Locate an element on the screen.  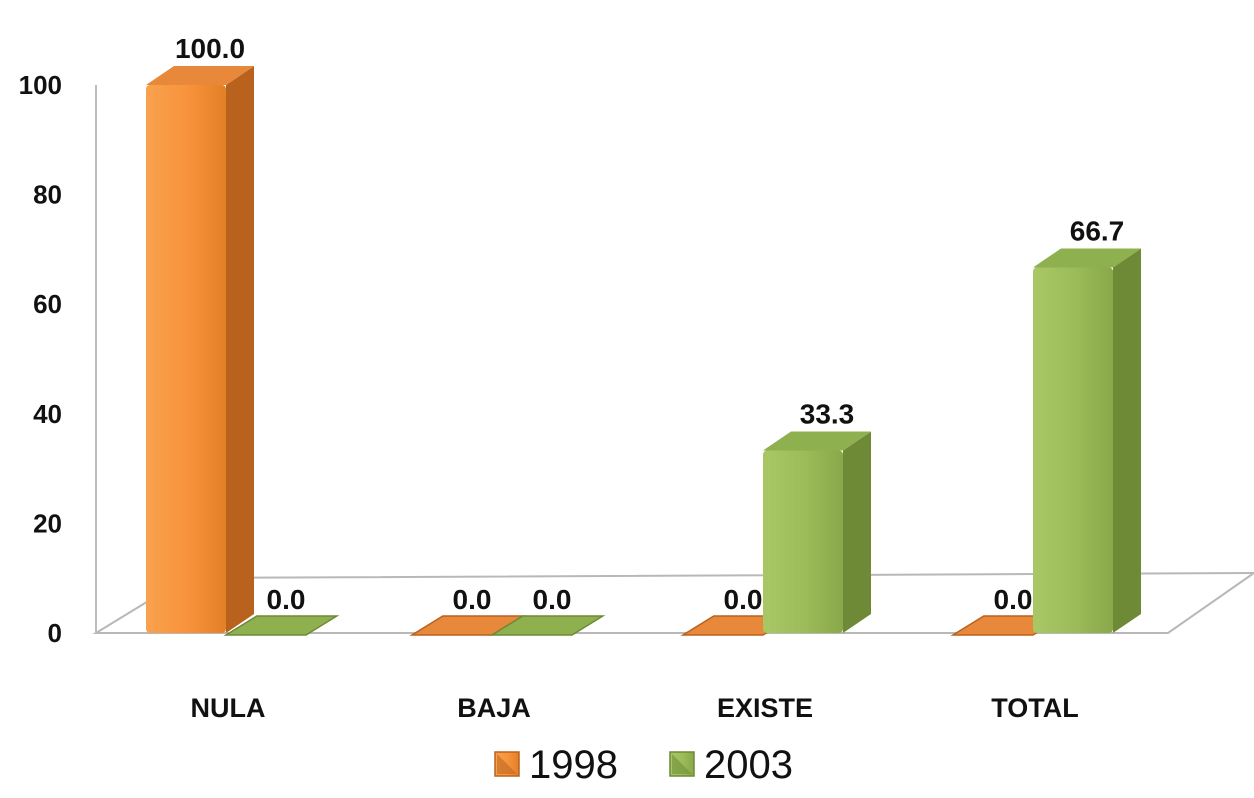
y-tick-label: 80 is located at coordinates (47, 195).